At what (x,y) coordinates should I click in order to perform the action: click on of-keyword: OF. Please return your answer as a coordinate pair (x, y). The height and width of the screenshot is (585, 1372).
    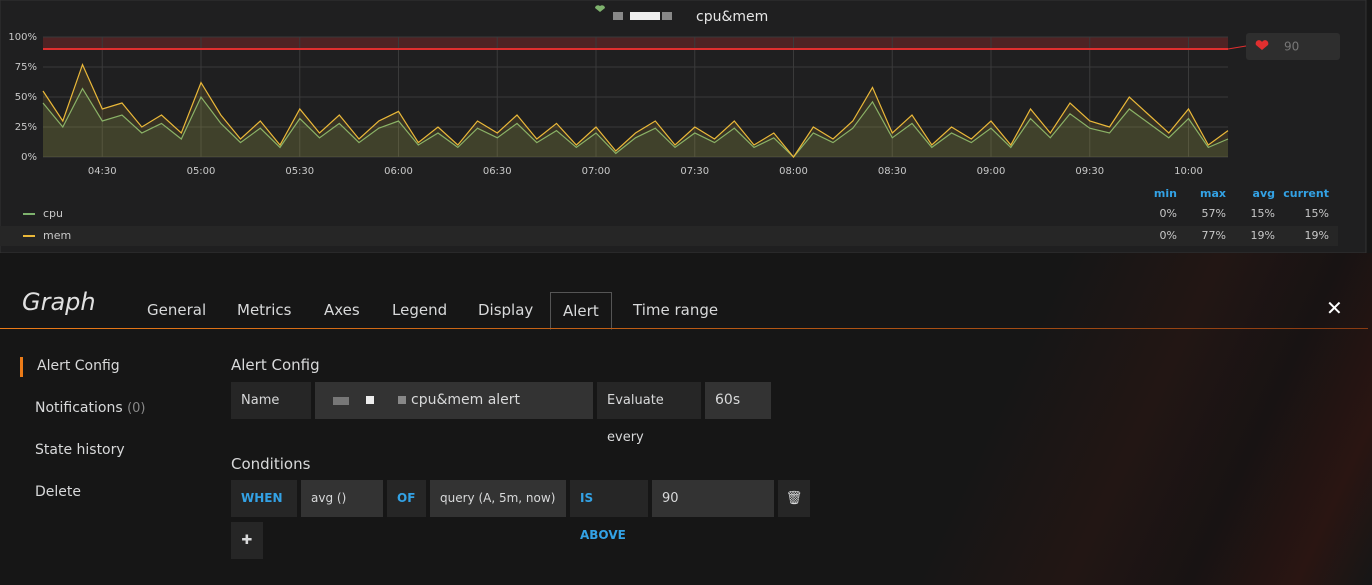
    Looking at the image, I should click on (406, 498).